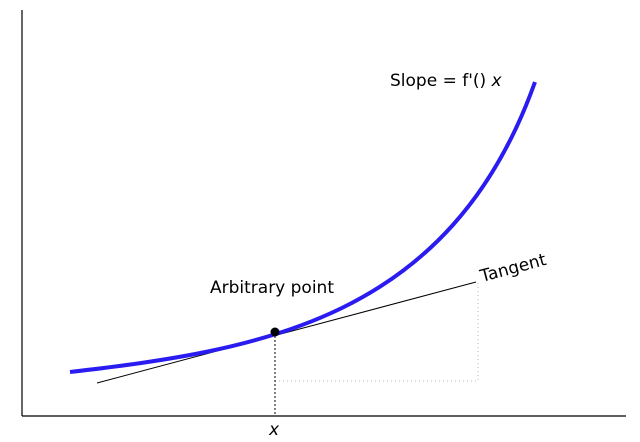 The width and height of the screenshot is (640, 442). I want to click on point, so click(275, 332).